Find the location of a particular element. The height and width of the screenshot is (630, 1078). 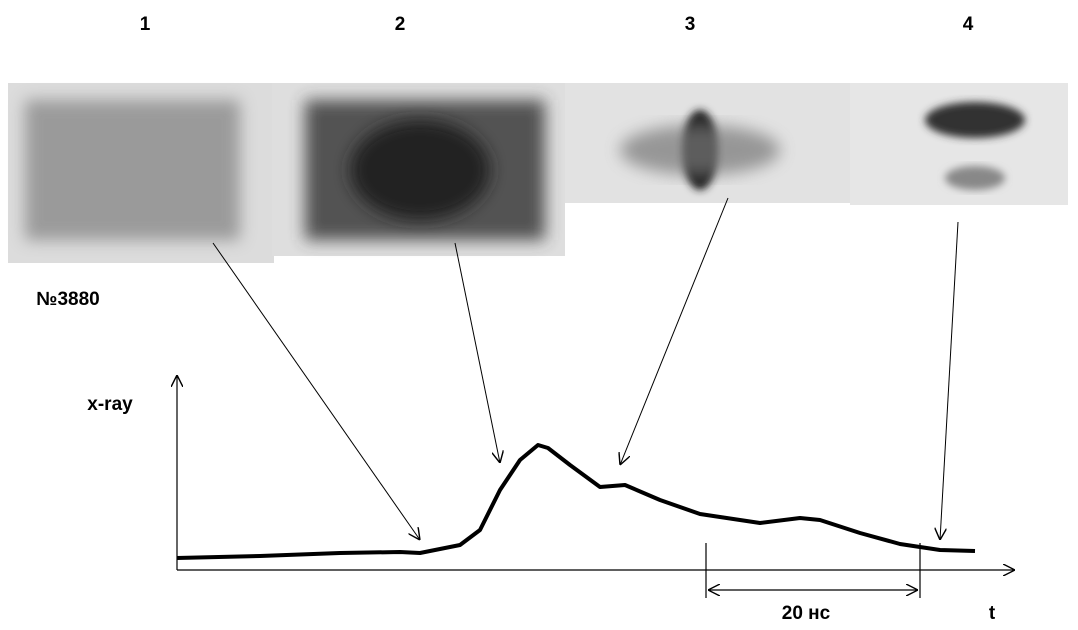

frame-label: 2 is located at coordinates (400, 24).